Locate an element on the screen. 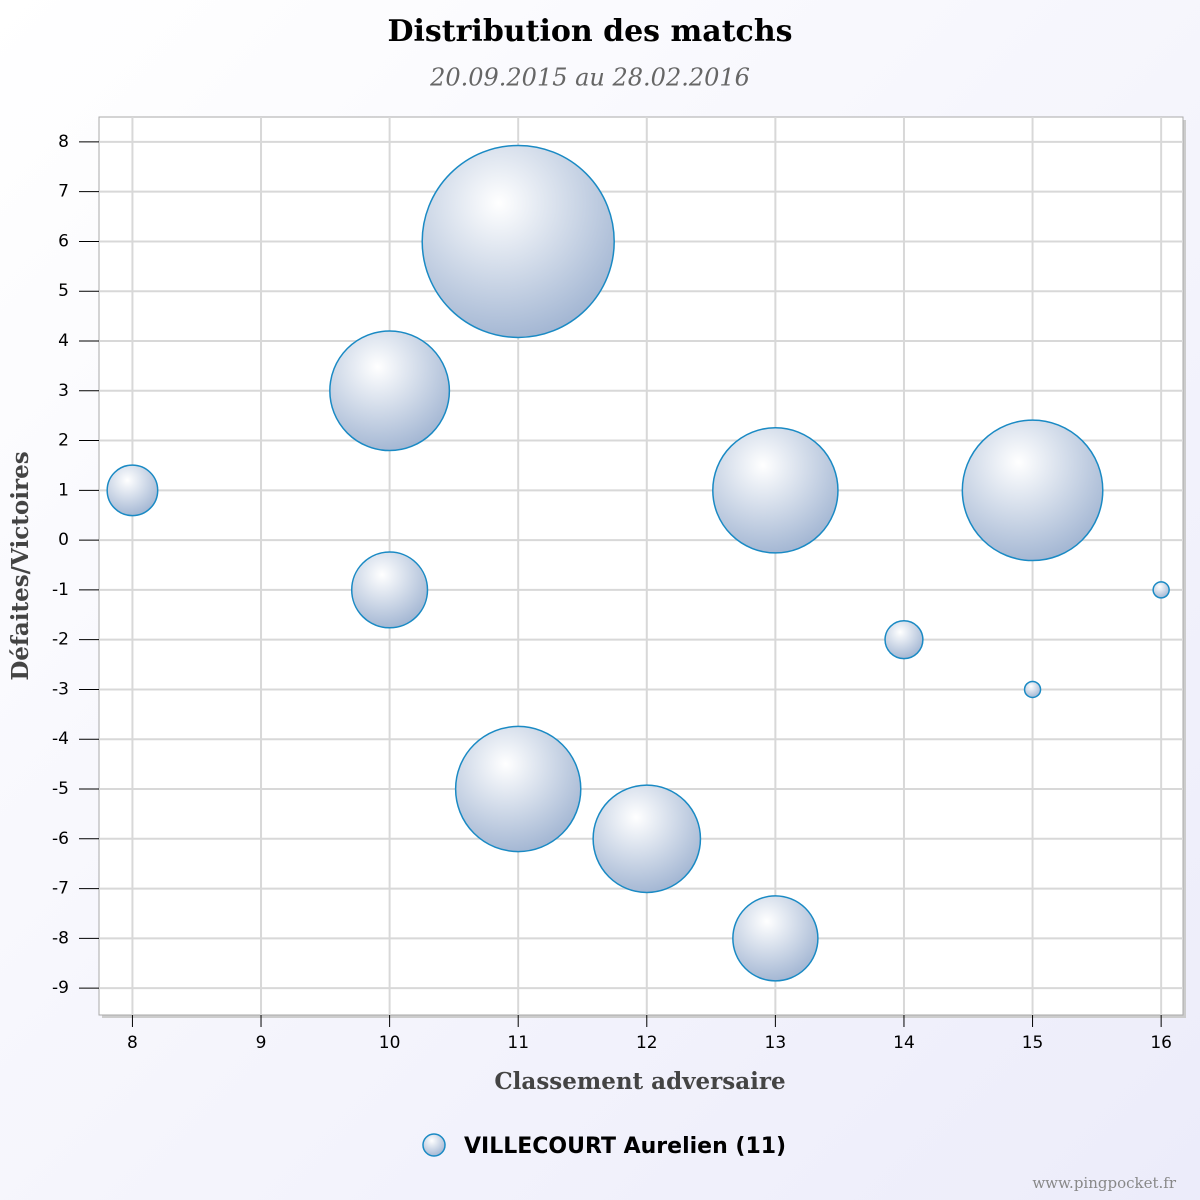 This screenshot has width=1200, height=1200. y-tick-label: -3 is located at coordinates (60, 689).